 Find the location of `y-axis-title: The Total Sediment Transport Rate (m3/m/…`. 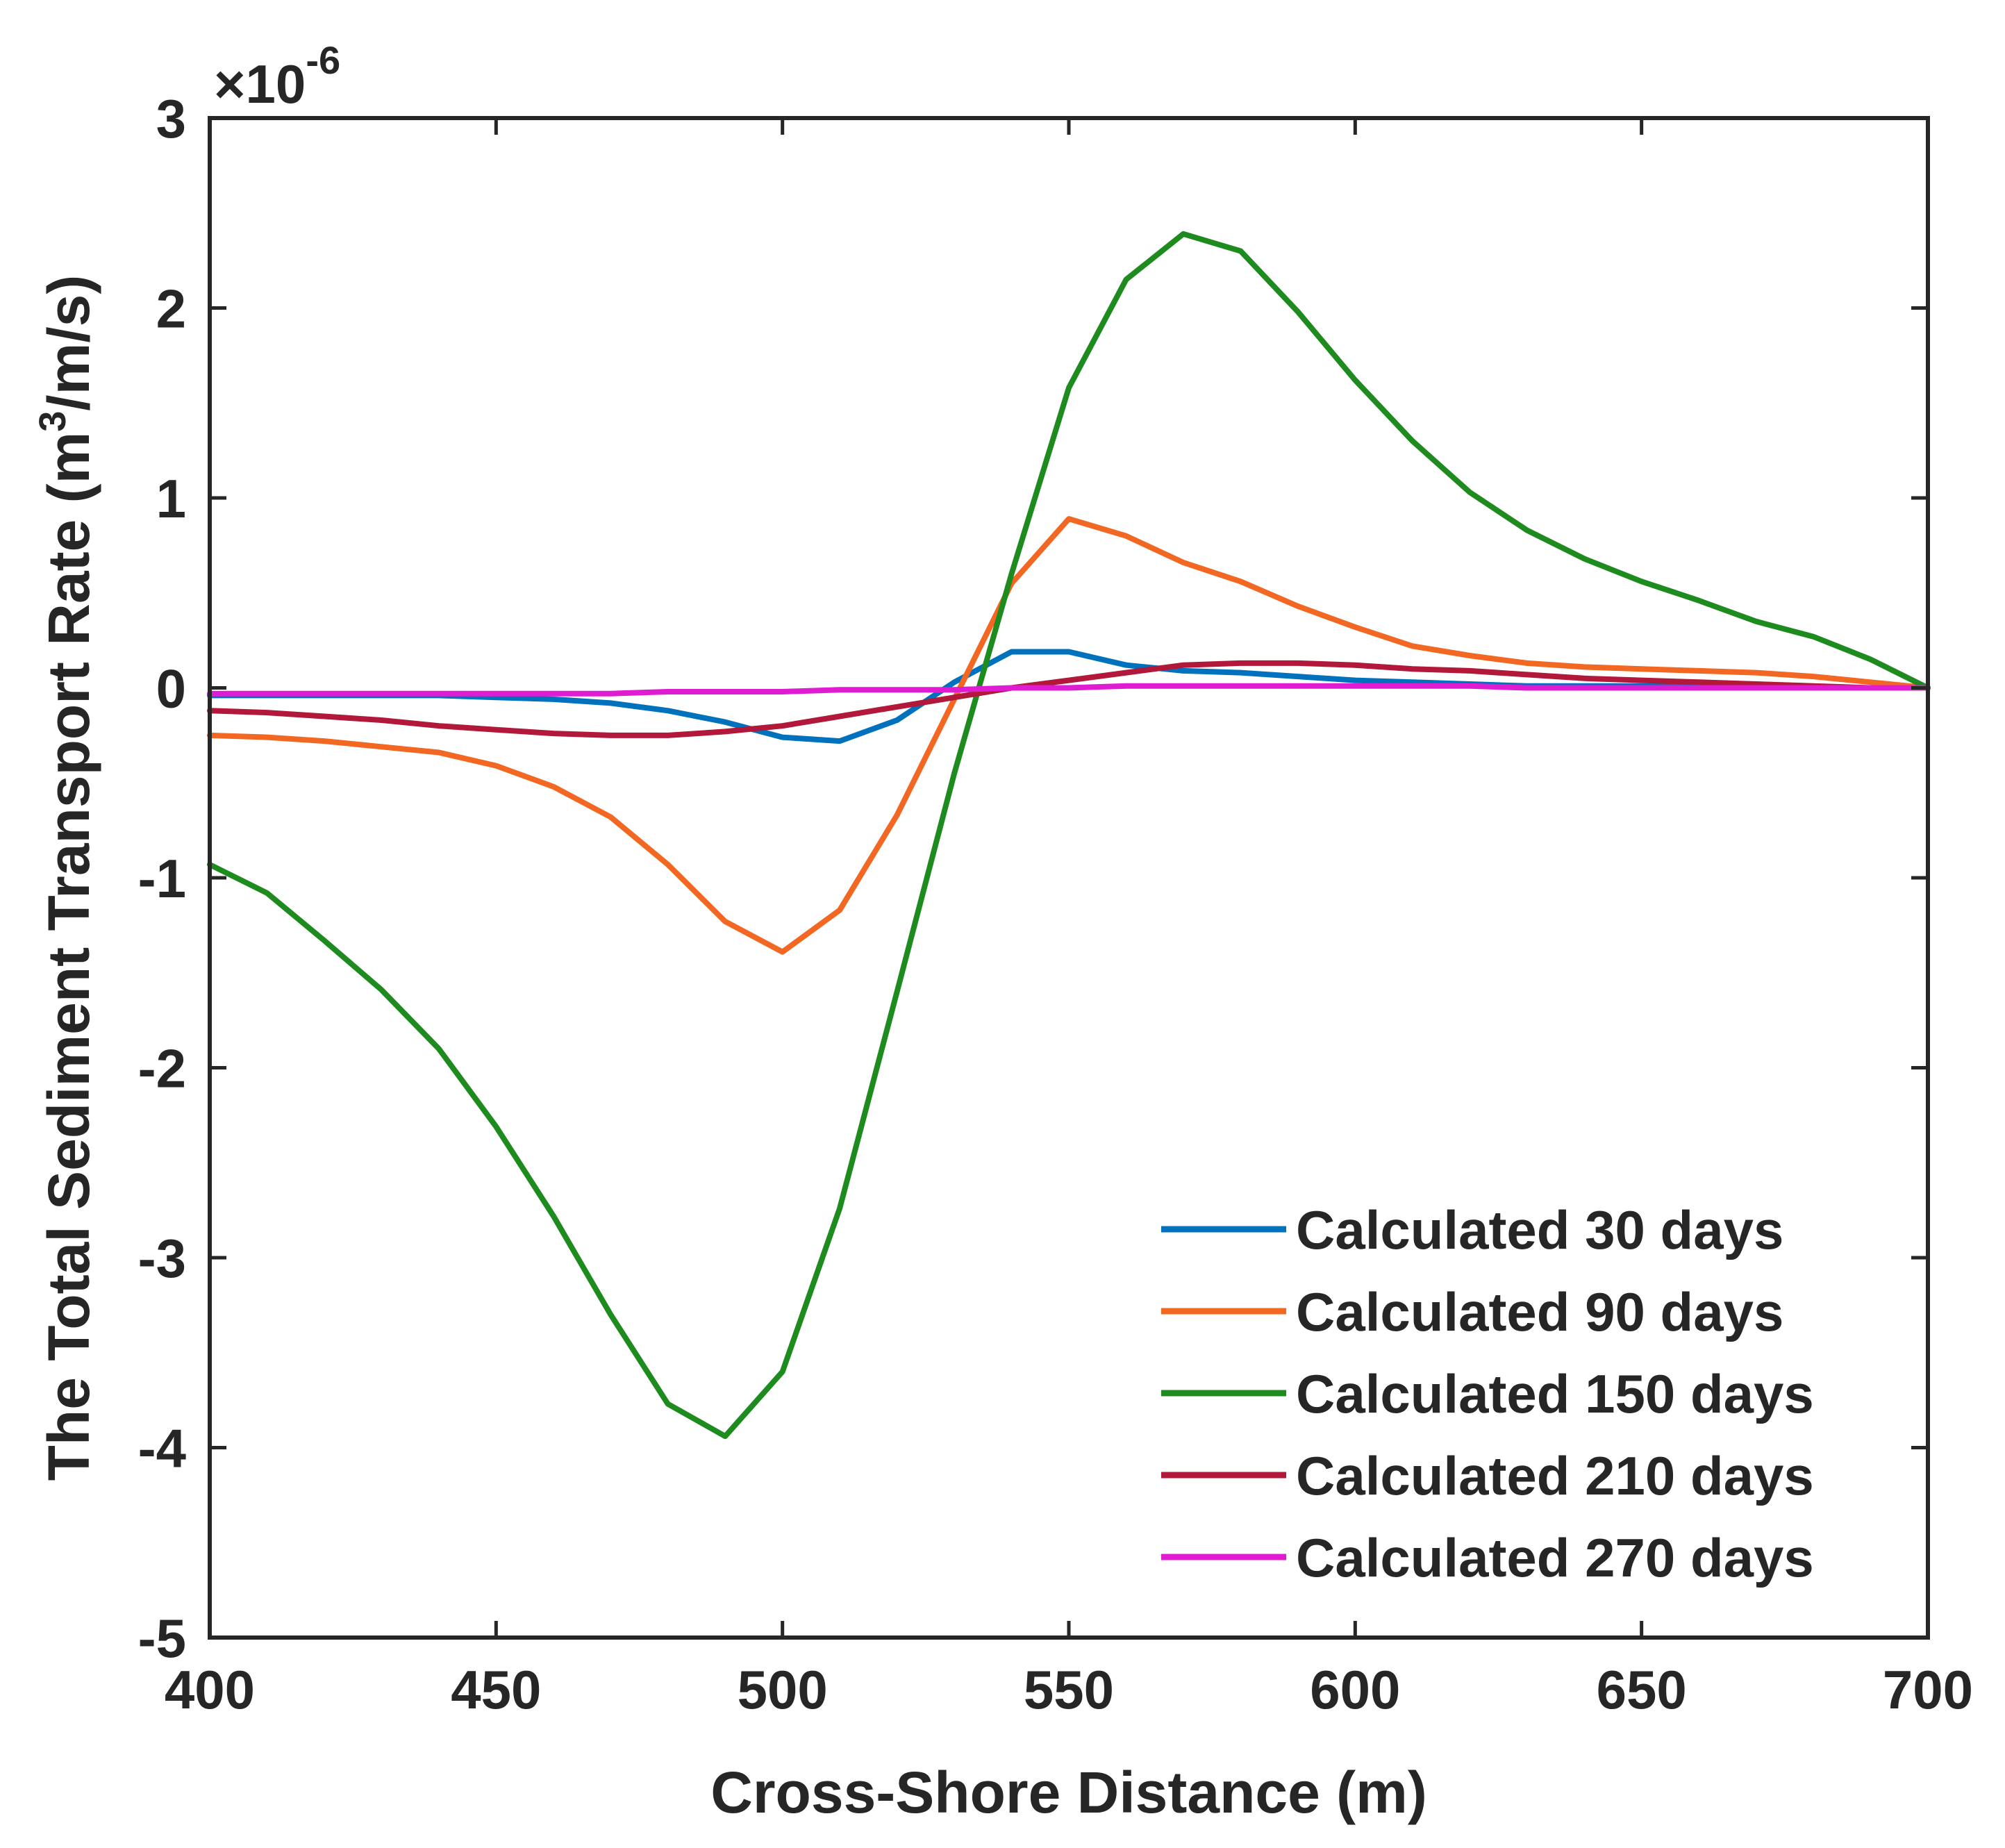

y-axis-title: The Total Sediment Transport Rate (m3/m/… is located at coordinates (66, 878).